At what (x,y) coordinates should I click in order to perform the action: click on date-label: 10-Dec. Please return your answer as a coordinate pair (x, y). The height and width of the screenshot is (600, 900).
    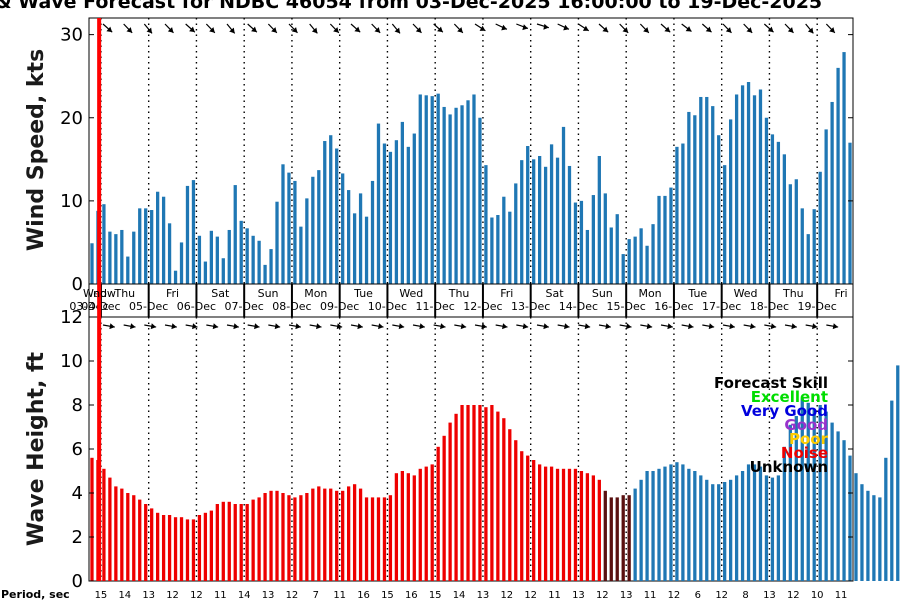
    Looking at the image, I should click on (387, 306).